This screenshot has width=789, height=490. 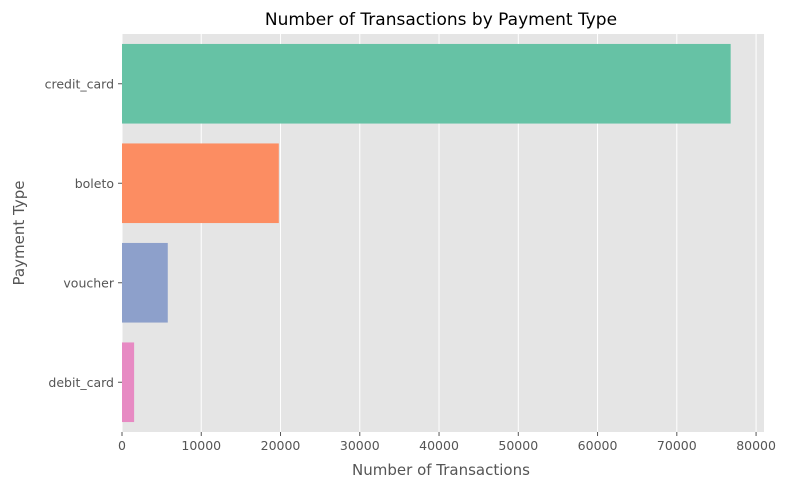 I want to click on y-tick-label: voucher, so click(x=88, y=282).